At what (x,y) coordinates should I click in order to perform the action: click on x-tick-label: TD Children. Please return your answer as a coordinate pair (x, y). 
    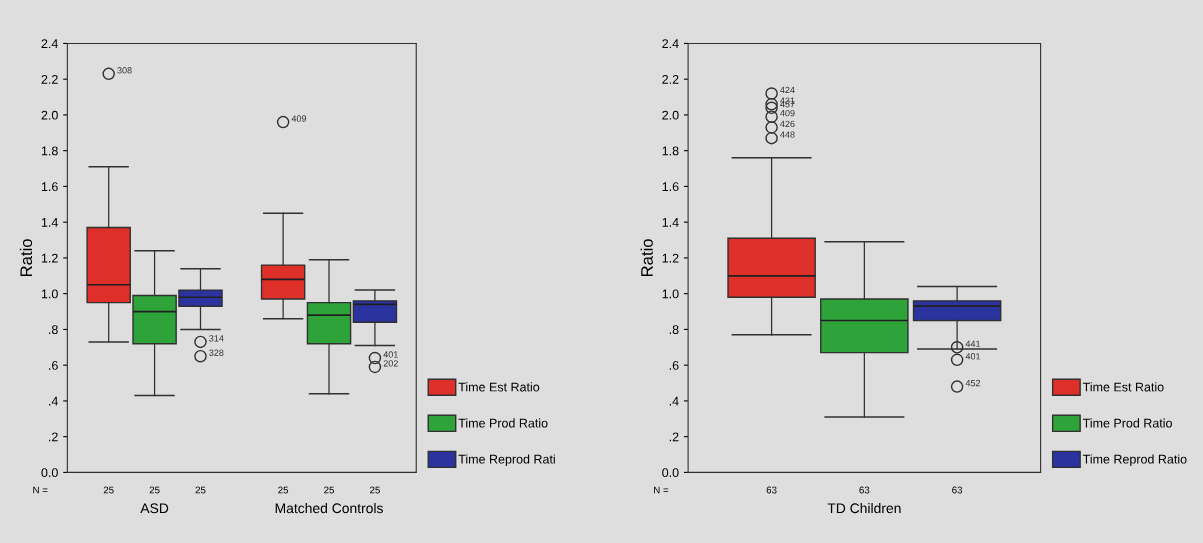
    Looking at the image, I should click on (864, 508).